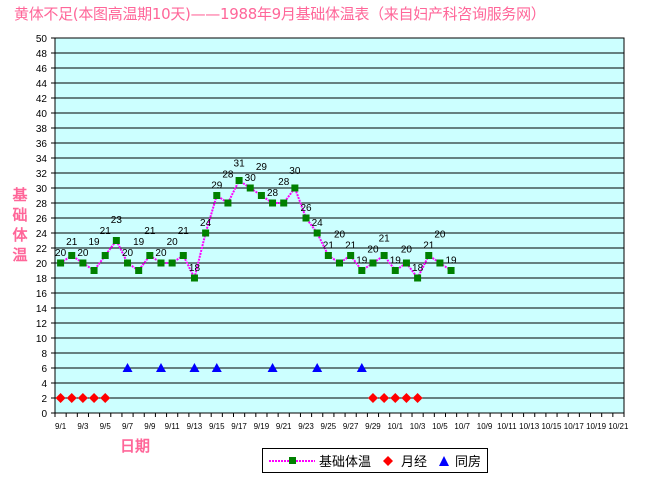  I want to click on y-tick-label: 18, so click(42, 279).